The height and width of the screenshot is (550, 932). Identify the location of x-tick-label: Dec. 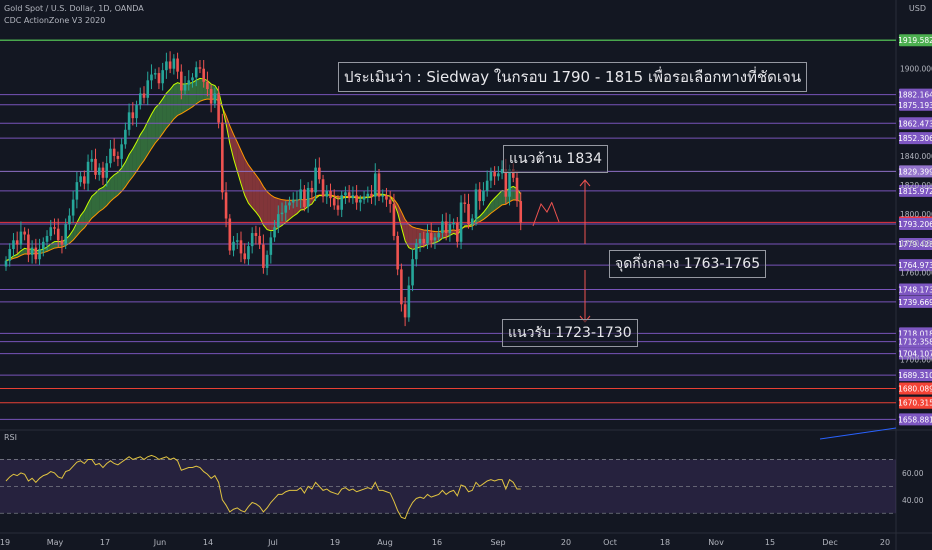
(829, 542).